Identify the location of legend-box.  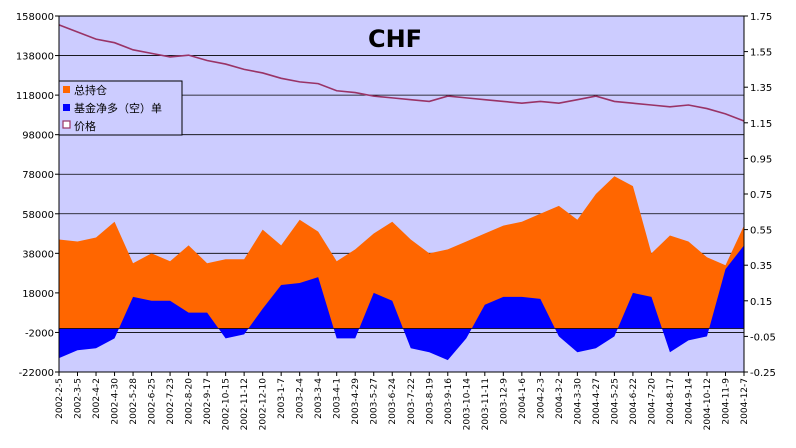
(120, 108).